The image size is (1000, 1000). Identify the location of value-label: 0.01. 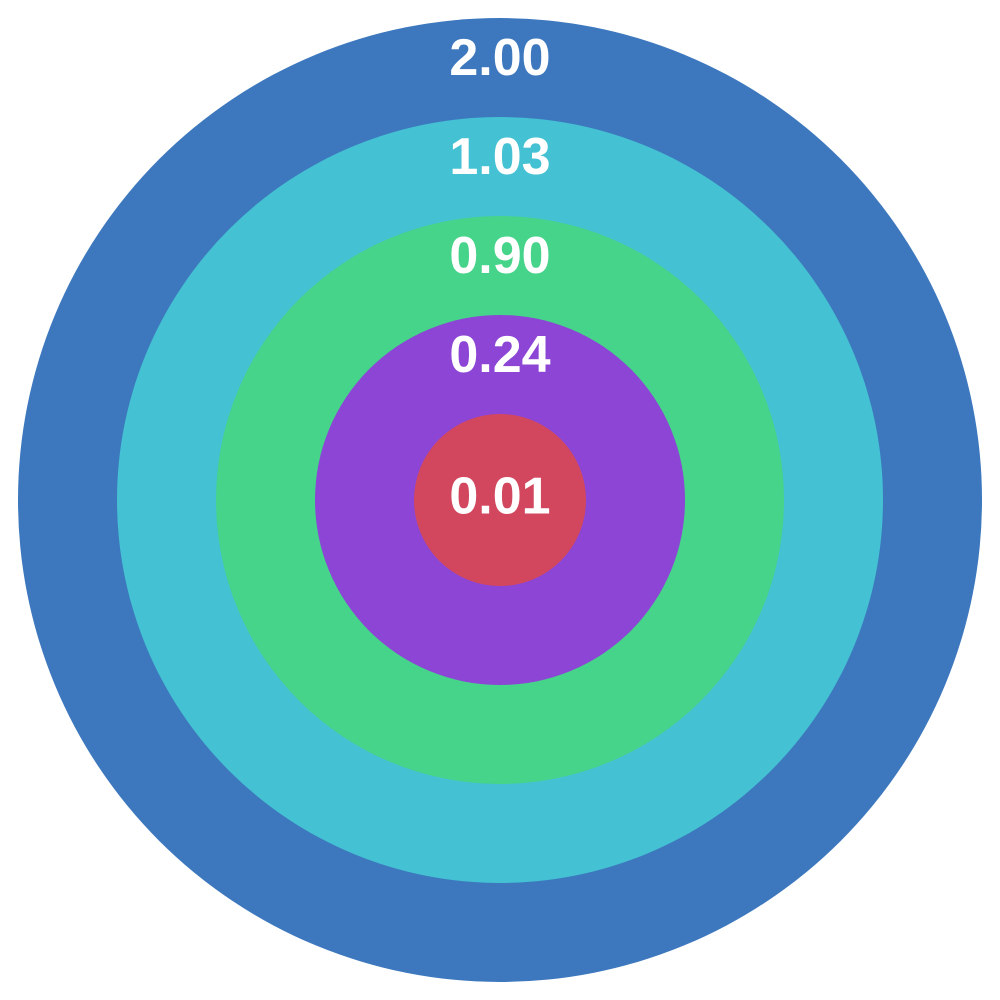
(499, 497).